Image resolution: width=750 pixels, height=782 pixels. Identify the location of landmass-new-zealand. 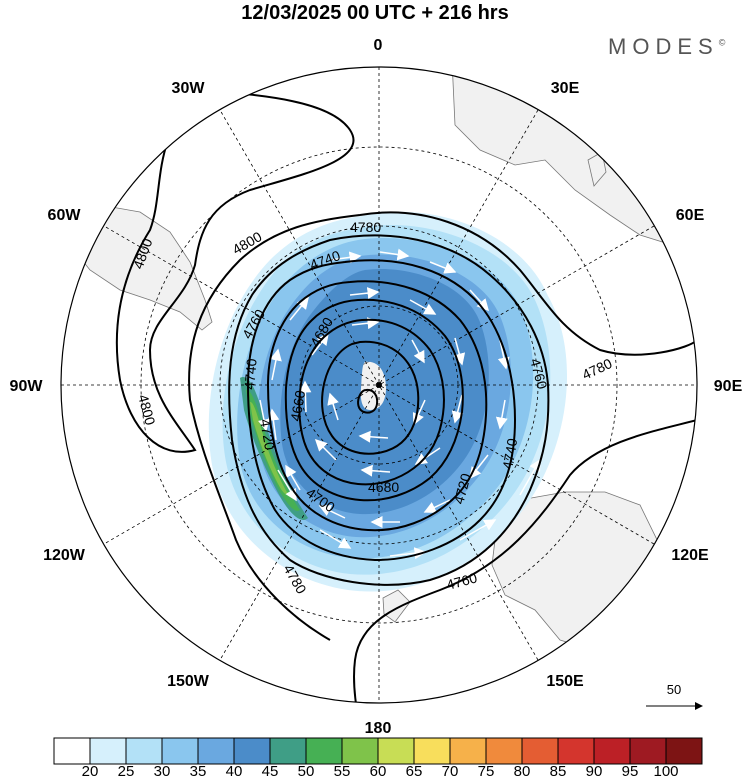
(396, 606).